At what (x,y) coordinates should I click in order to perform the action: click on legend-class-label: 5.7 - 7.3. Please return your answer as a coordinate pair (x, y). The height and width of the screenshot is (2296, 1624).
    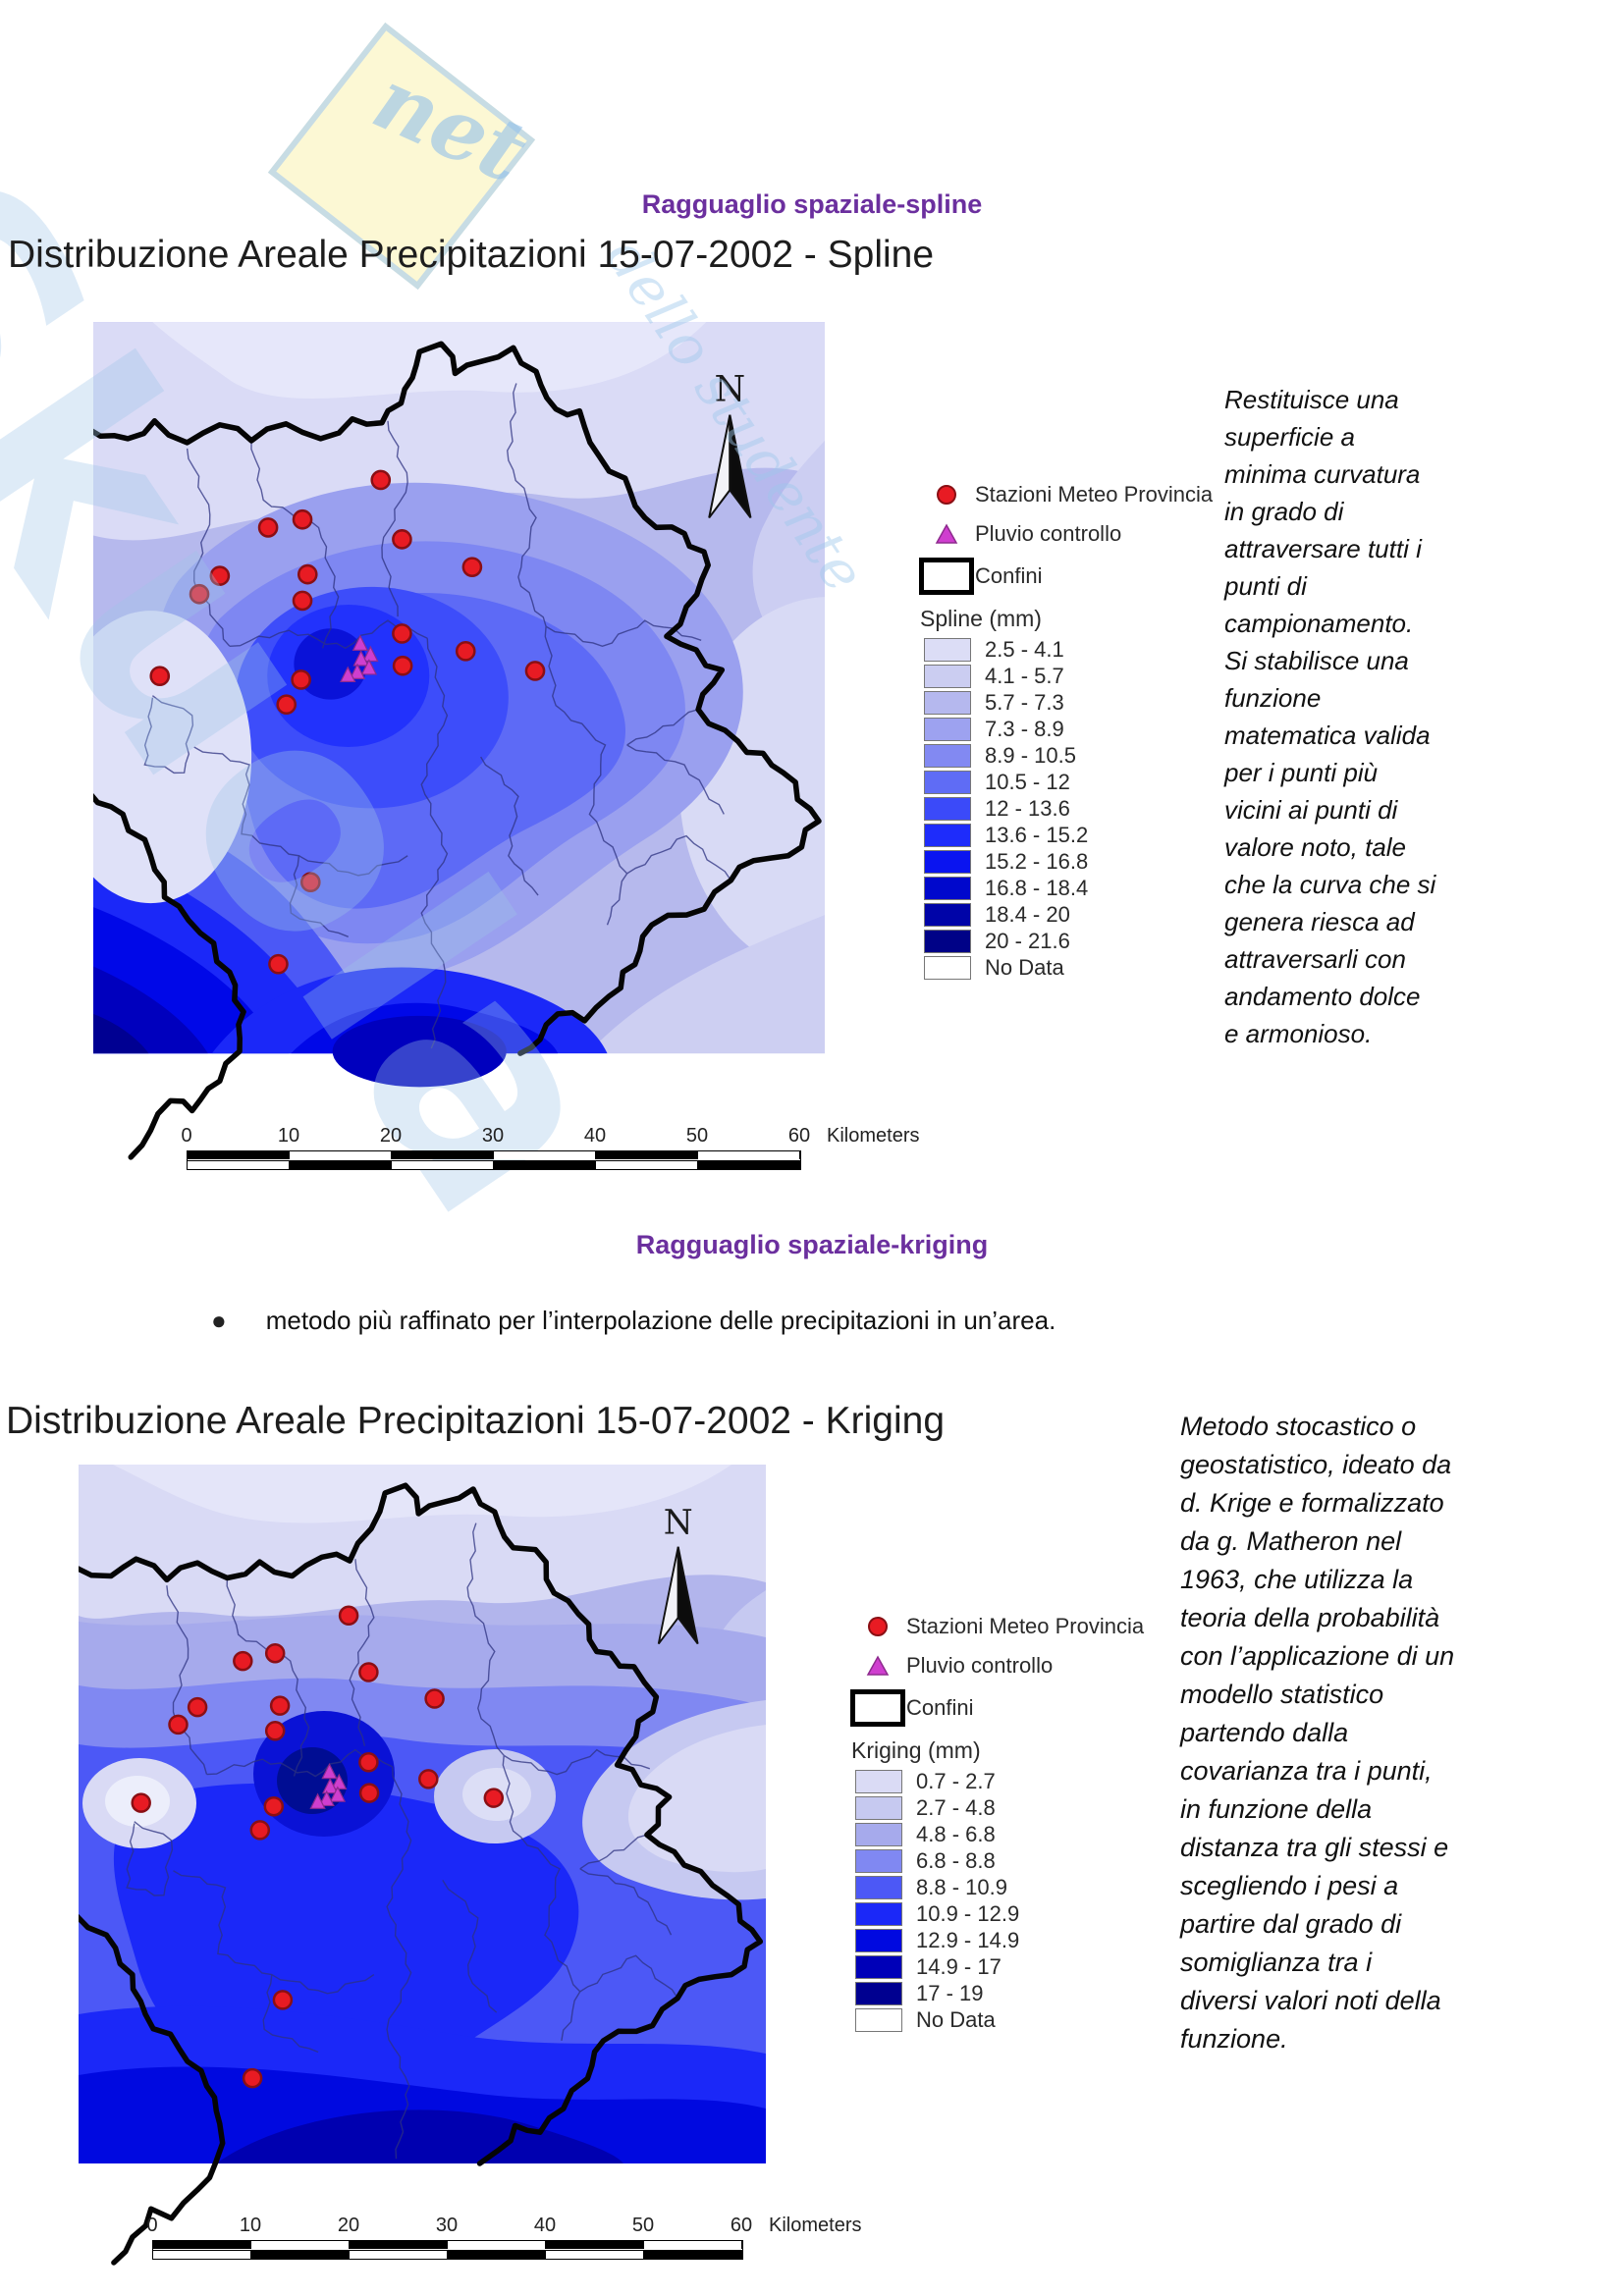
    Looking at the image, I should click on (1024, 702).